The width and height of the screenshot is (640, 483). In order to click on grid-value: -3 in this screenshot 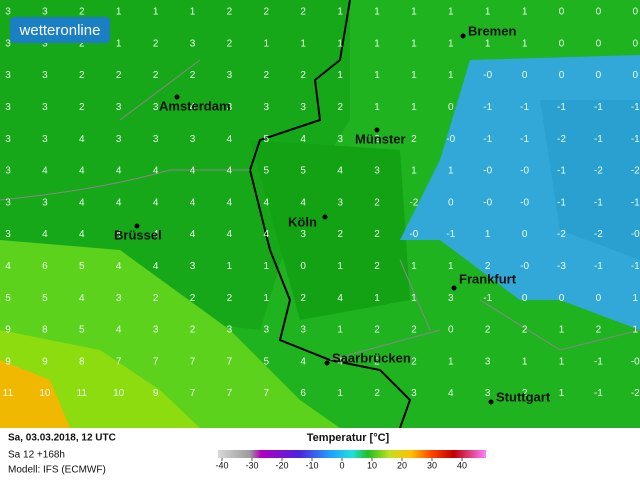, I will do `click(561, 266)`.